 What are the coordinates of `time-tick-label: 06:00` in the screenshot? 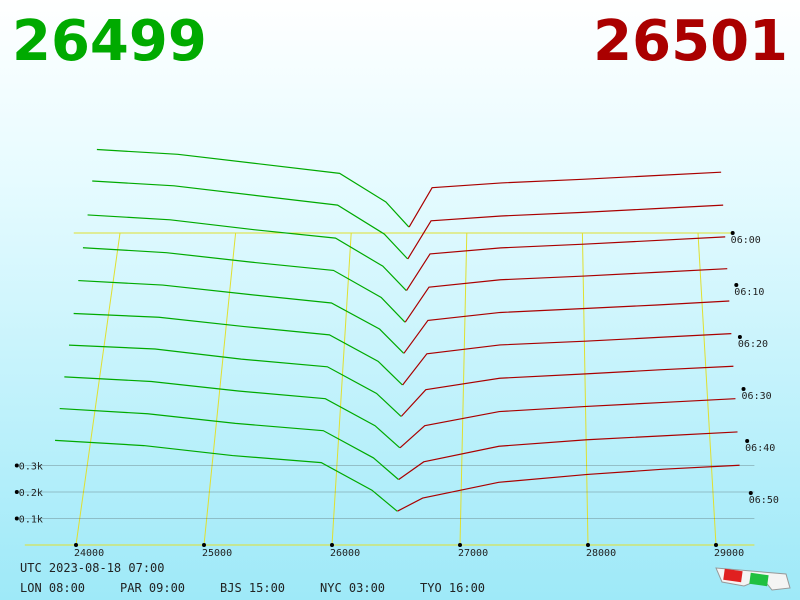 It's located at (746, 240).